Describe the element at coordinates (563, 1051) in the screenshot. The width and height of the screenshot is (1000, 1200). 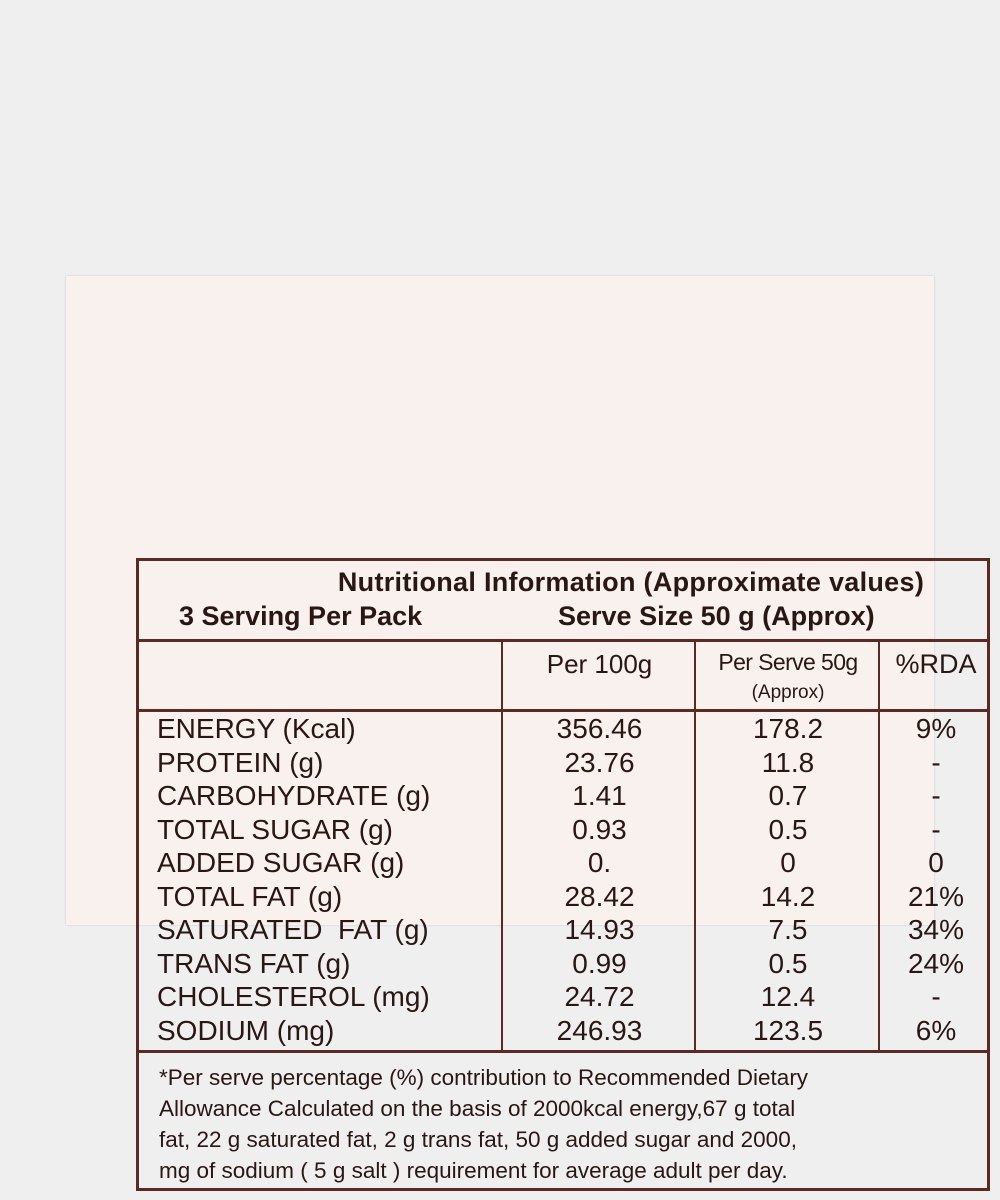
I see `footnote-divider` at that location.